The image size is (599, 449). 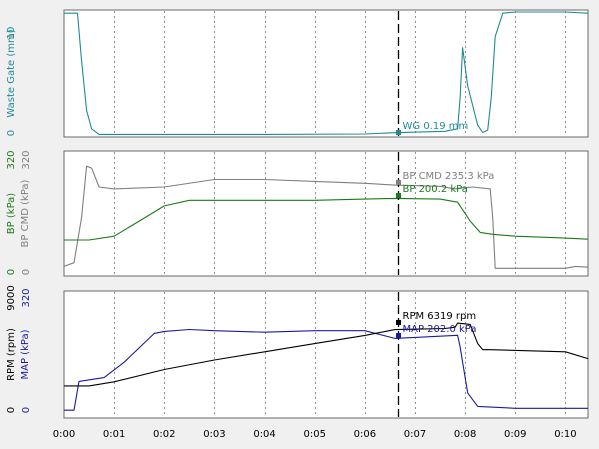 What do you see at coordinates (449, 176) in the screenshot?
I see `cursor-readout: BP CMD 235.3 kPa` at bounding box center [449, 176].